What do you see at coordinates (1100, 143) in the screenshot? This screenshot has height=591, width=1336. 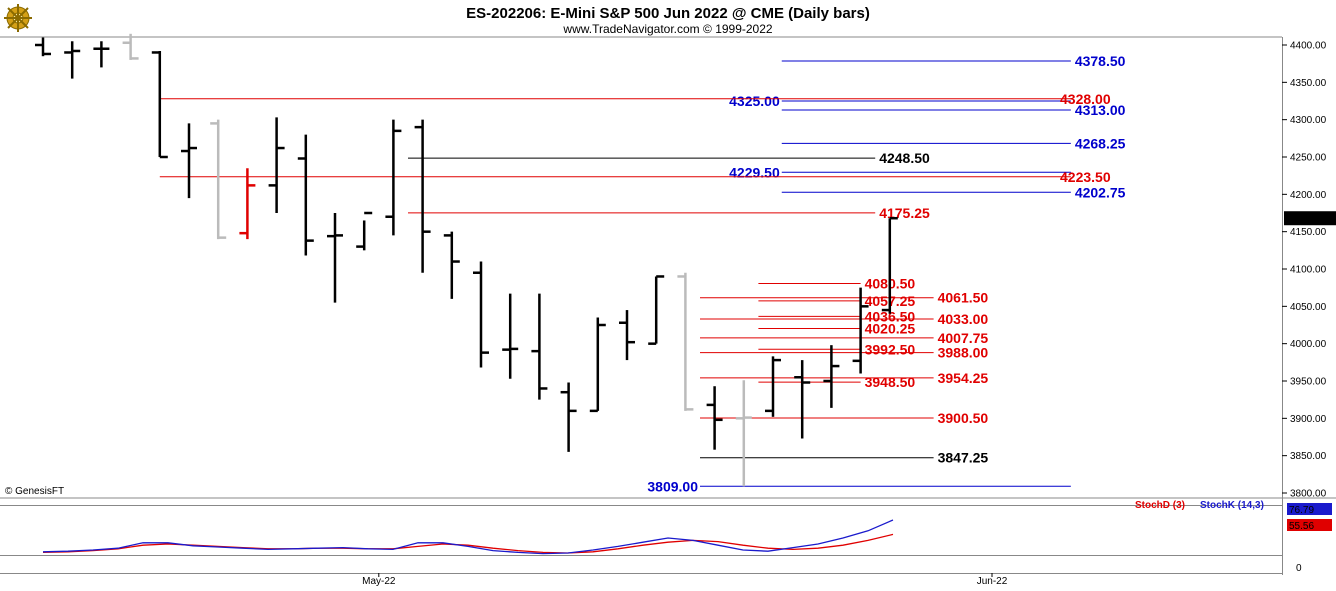 I see `level-label: 4268.25` at bounding box center [1100, 143].